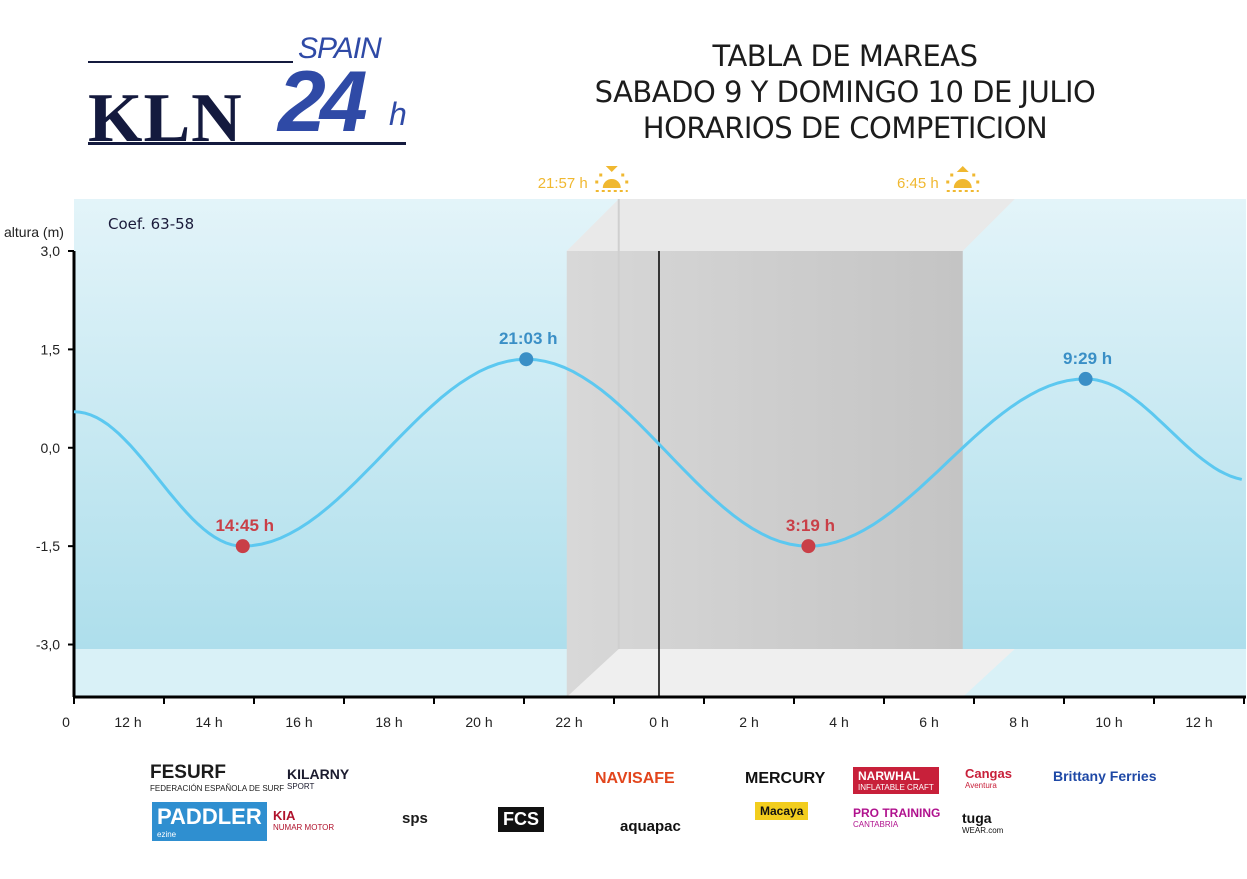  What do you see at coordinates (889, 776) in the screenshot?
I see `sponsor-name: NARWHAL` at bounding box center [889, 776].